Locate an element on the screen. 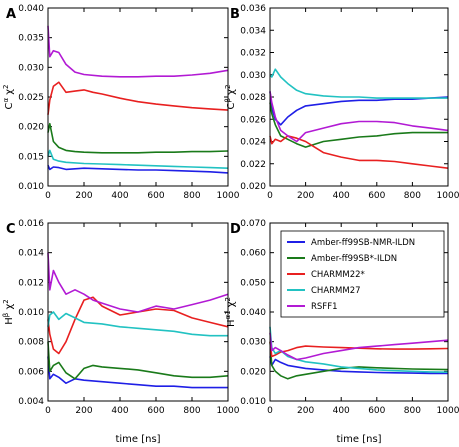 This screenshot has height=447, width=459. y-axis-label: Cβ χ2 is located at coordinates (230, 97).